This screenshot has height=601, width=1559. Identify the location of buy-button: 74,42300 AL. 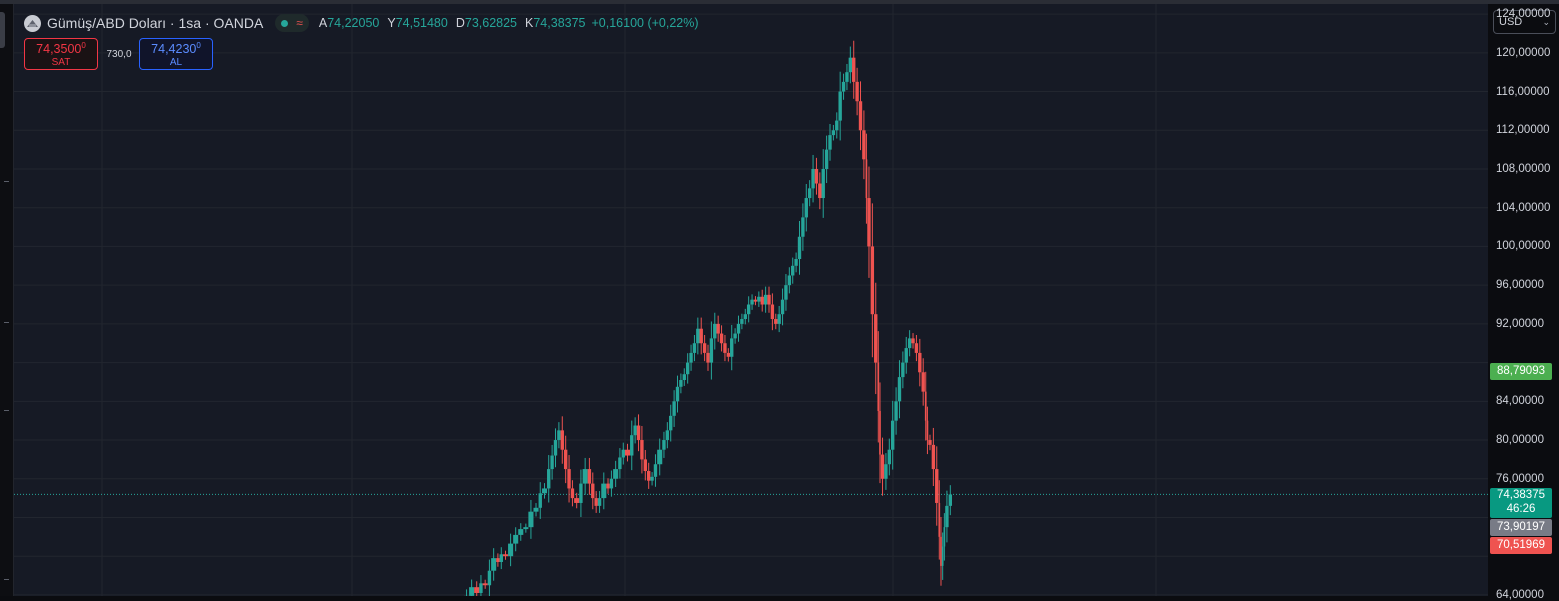
(176, 54).